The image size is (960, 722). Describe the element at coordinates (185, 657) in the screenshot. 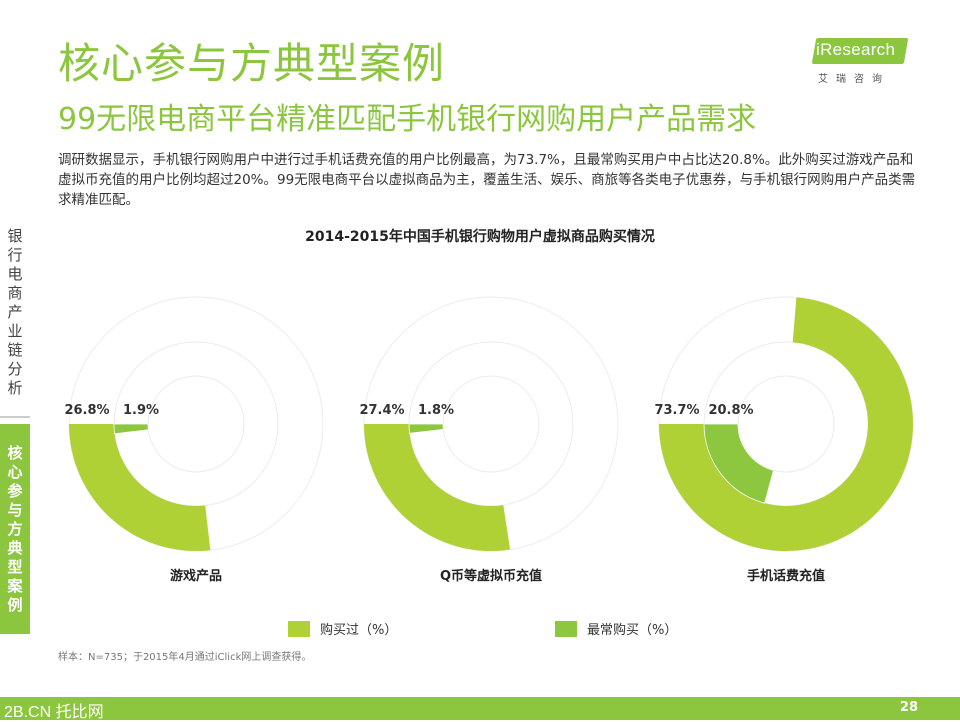

I see `sample-note: 样本：N=735；于2015年4月通过iClick网上调查获得。` at that location.